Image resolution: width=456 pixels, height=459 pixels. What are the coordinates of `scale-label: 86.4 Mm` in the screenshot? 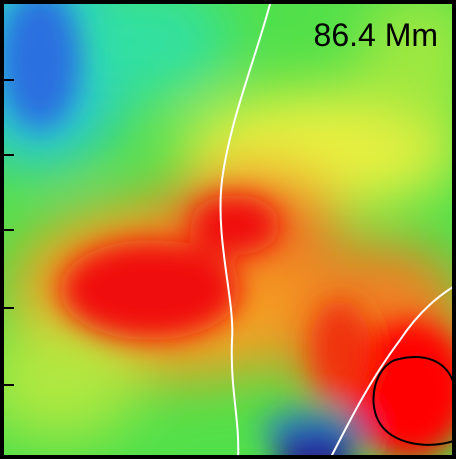 It's located at (376, 35).